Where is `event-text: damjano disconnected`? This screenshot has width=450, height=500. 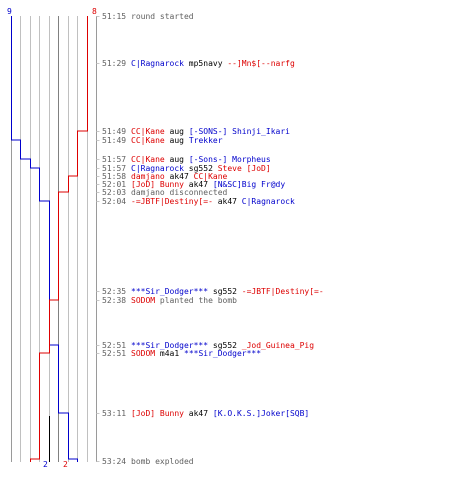
event-text: damjano disconnected is located at coordinates (179, 192).